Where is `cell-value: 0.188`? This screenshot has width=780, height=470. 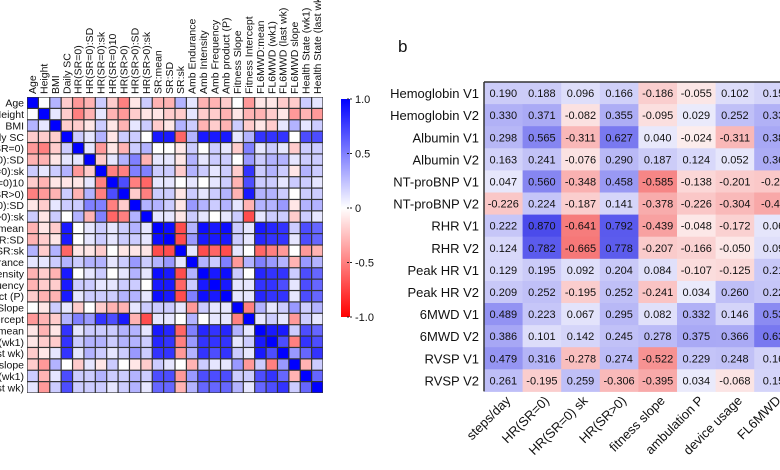
cell-value: 0.188 is located at coordinates (542, 94).